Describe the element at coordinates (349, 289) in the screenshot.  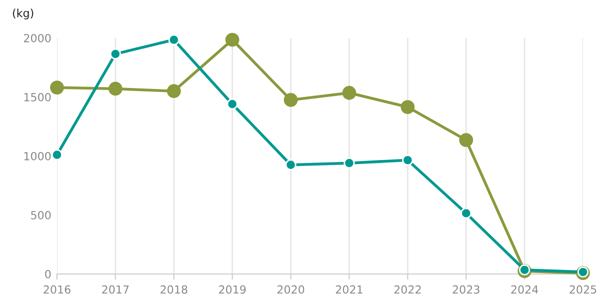
I see `x-tick-label: 2021` at that location.